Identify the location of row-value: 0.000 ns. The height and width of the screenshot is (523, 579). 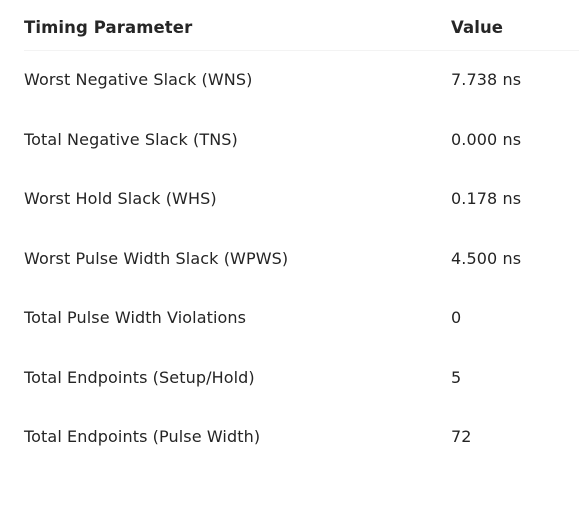
(486, 139).